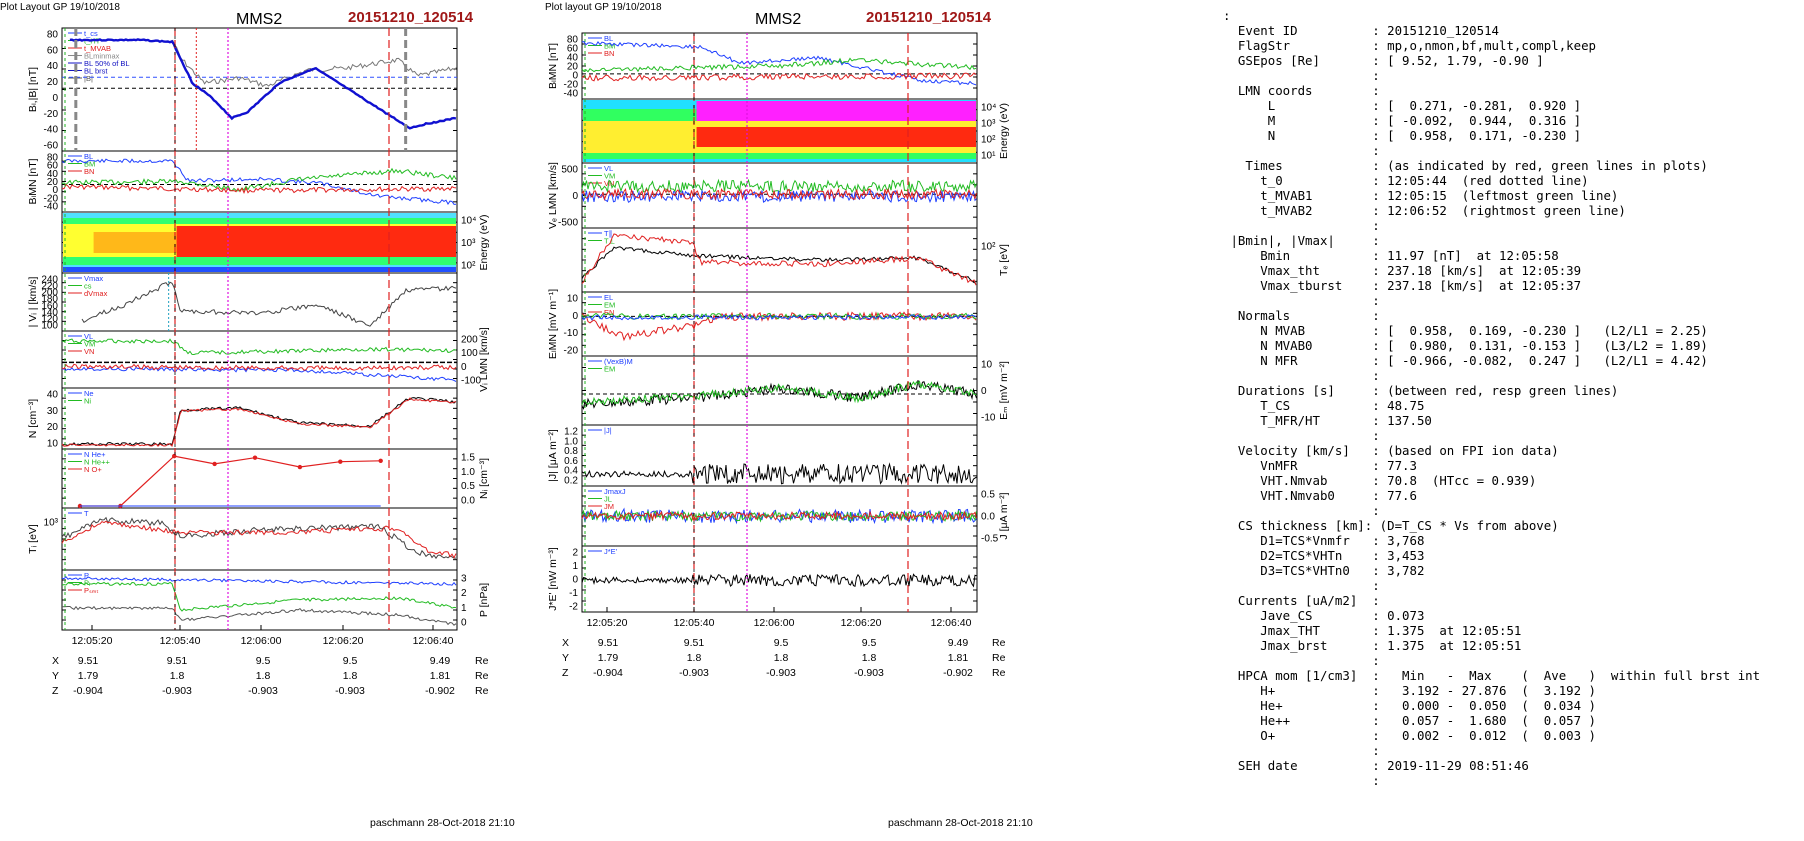 This screenshot has width=1804, height=841. I want to click on y-tick-label: 240, so click(49, 280).